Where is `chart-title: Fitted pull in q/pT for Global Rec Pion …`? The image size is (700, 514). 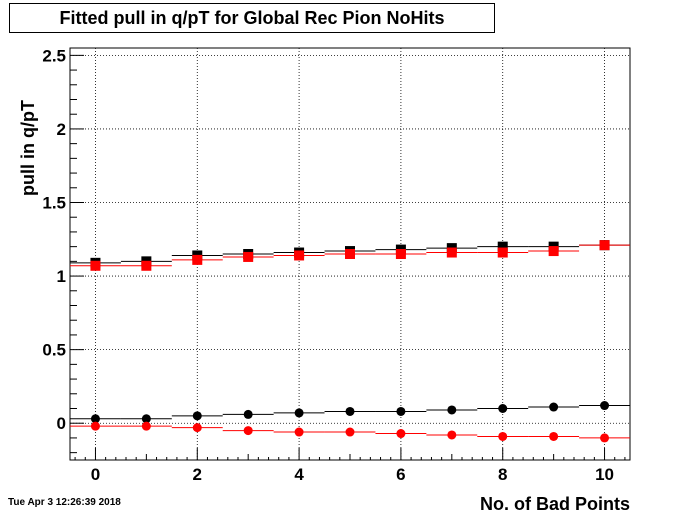 chart-title: Fitted pull in q/pT for Global Rec Pion … is located at coordinates (252, 18).